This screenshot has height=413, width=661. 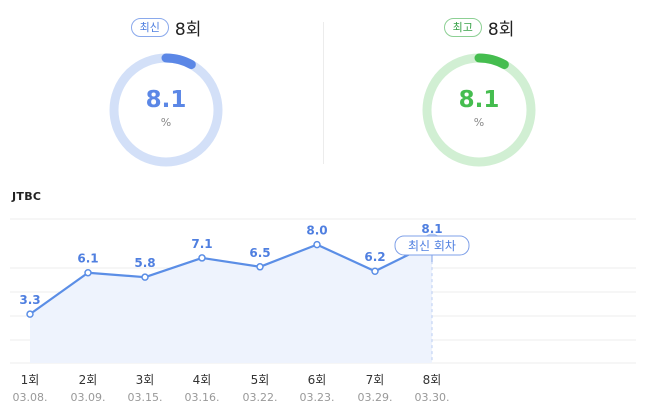 What do you see at coordinates (166, 122) in the screenshot?
I see `latest-rating-unit: %` at bounding box center [166, 122].